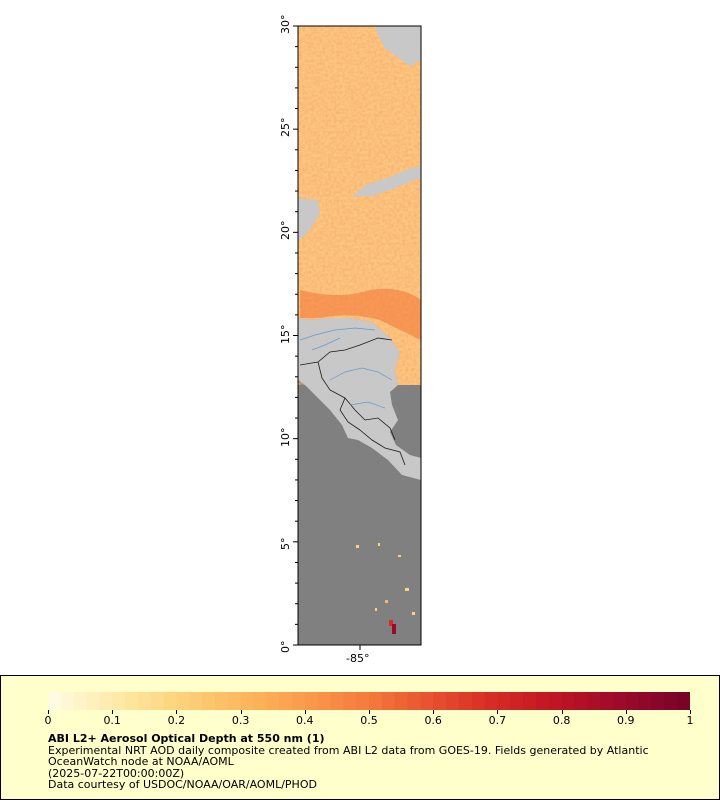 This screenshot has height=800, width=720. What do you see at coordinates (176, 720) in the screenshot?
I see `colorbar-tick-label: 0.2` at bounding box center [176, 720].